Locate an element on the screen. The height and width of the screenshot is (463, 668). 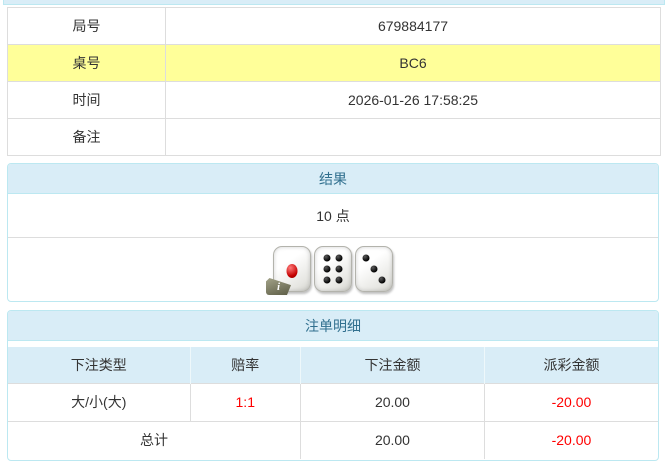
col-header-bet-amount: 下注金额 is located at coordinates (392, 365).